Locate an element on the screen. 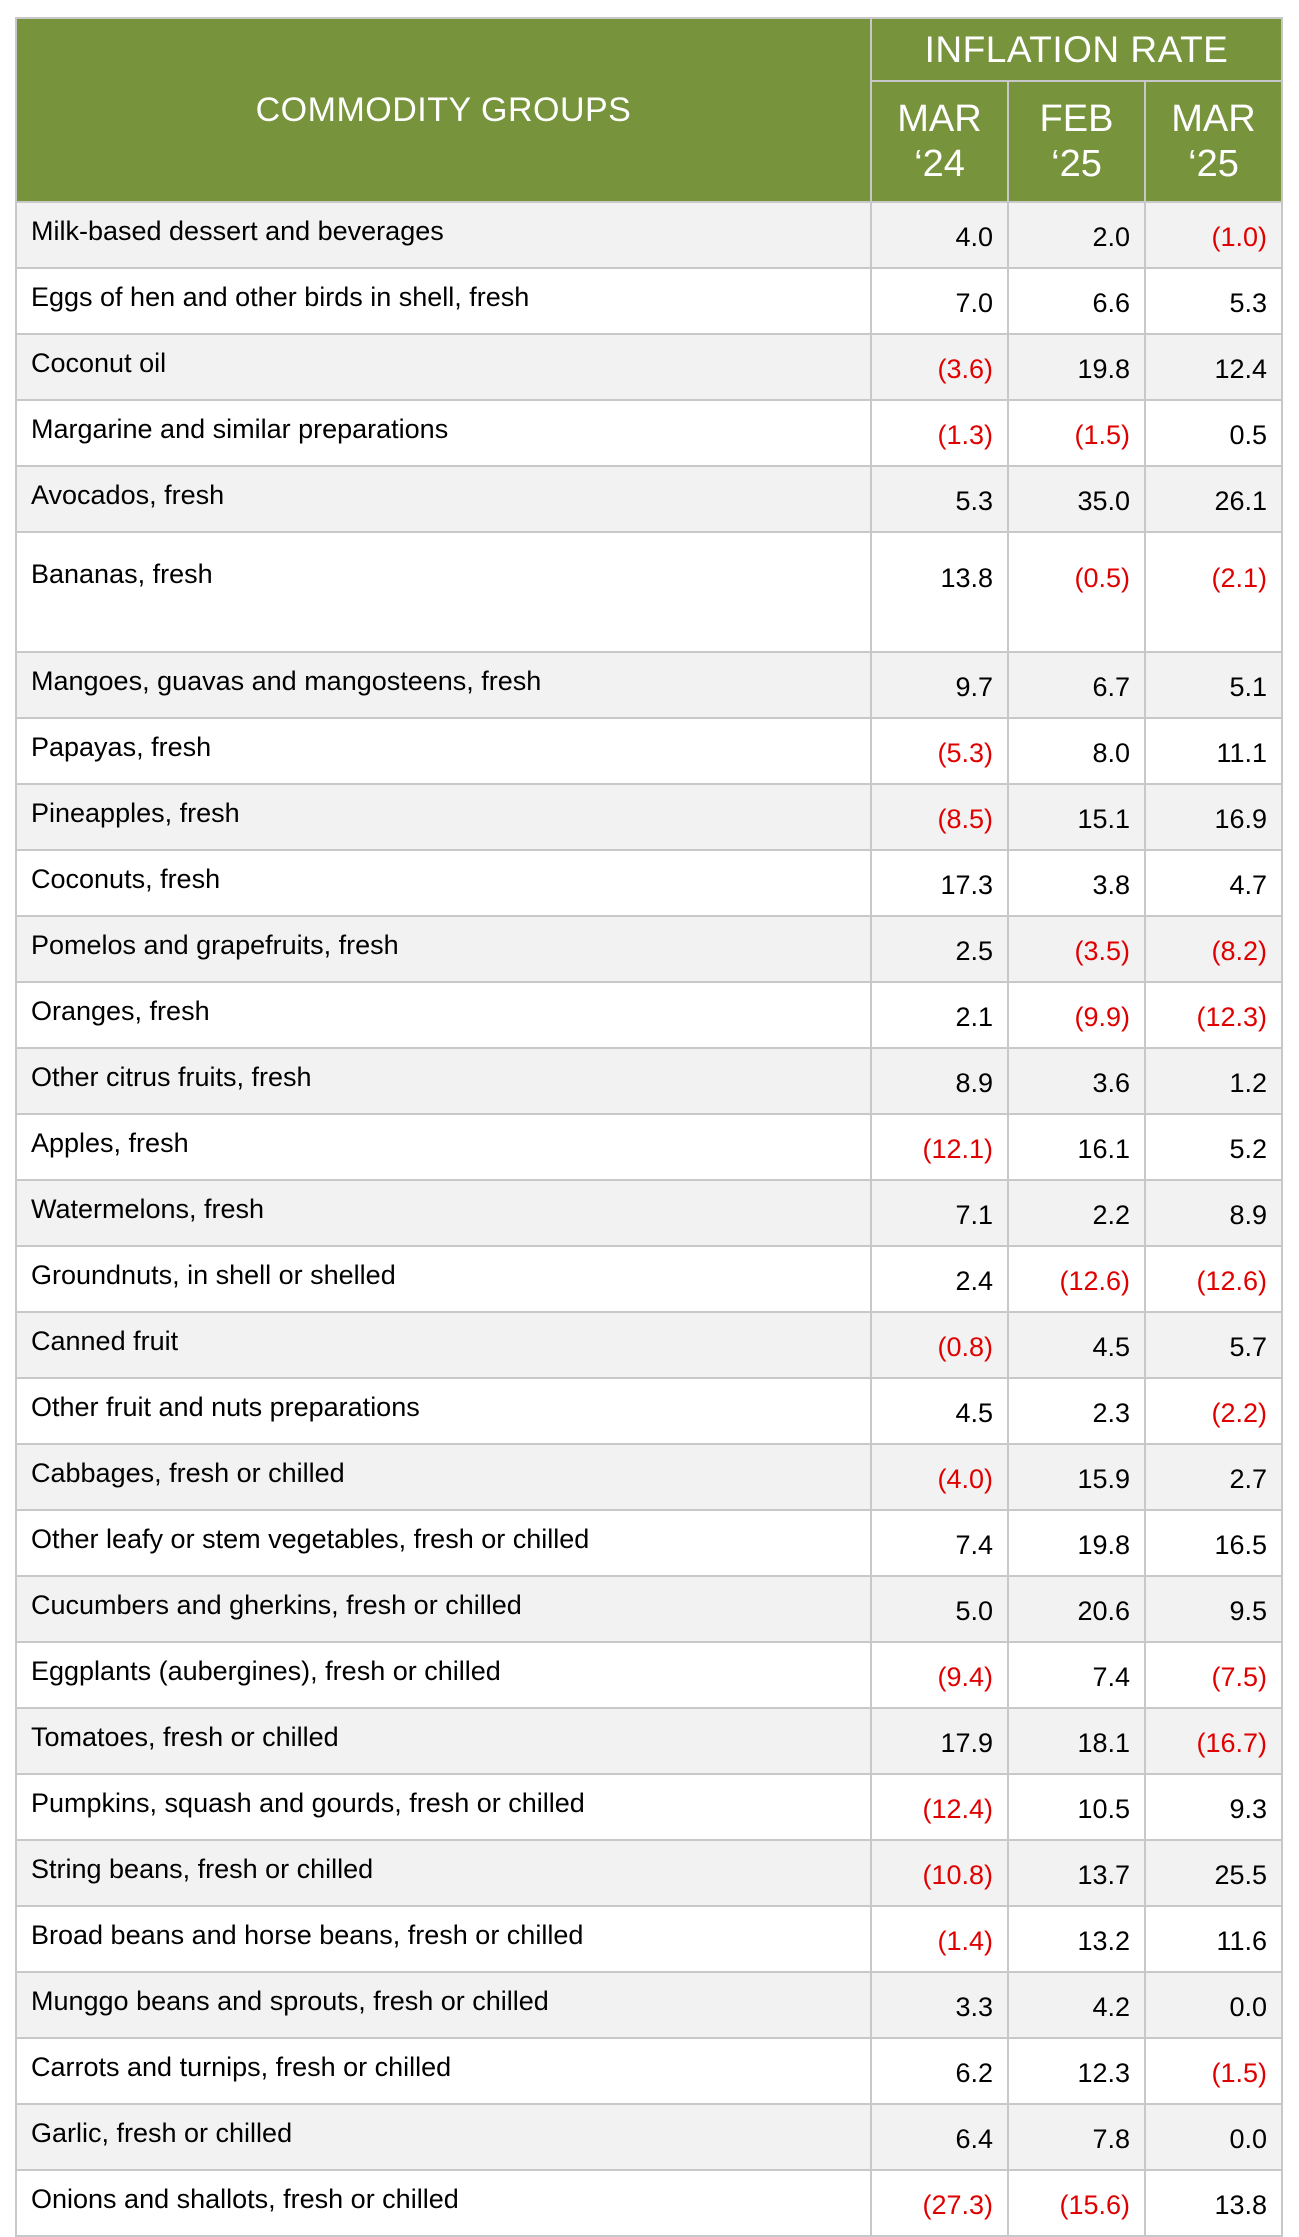 Image resolution: width=1299 pixels, height=2237 pixels. table-row: Garlic, fresh or chilled 6.4 7.8 0.0 is located at coordinates (649, 2137).